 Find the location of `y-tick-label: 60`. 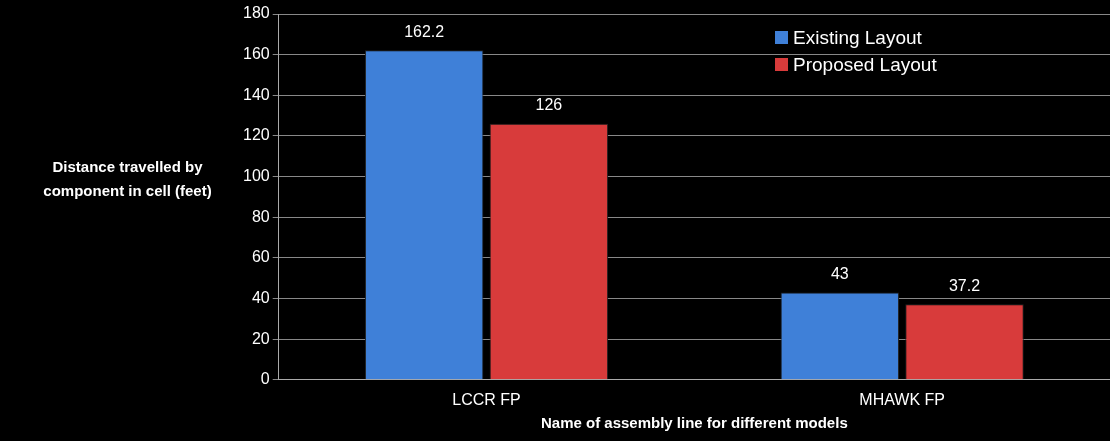

y-tick-label: 60 is located at coordinates (260, 257).